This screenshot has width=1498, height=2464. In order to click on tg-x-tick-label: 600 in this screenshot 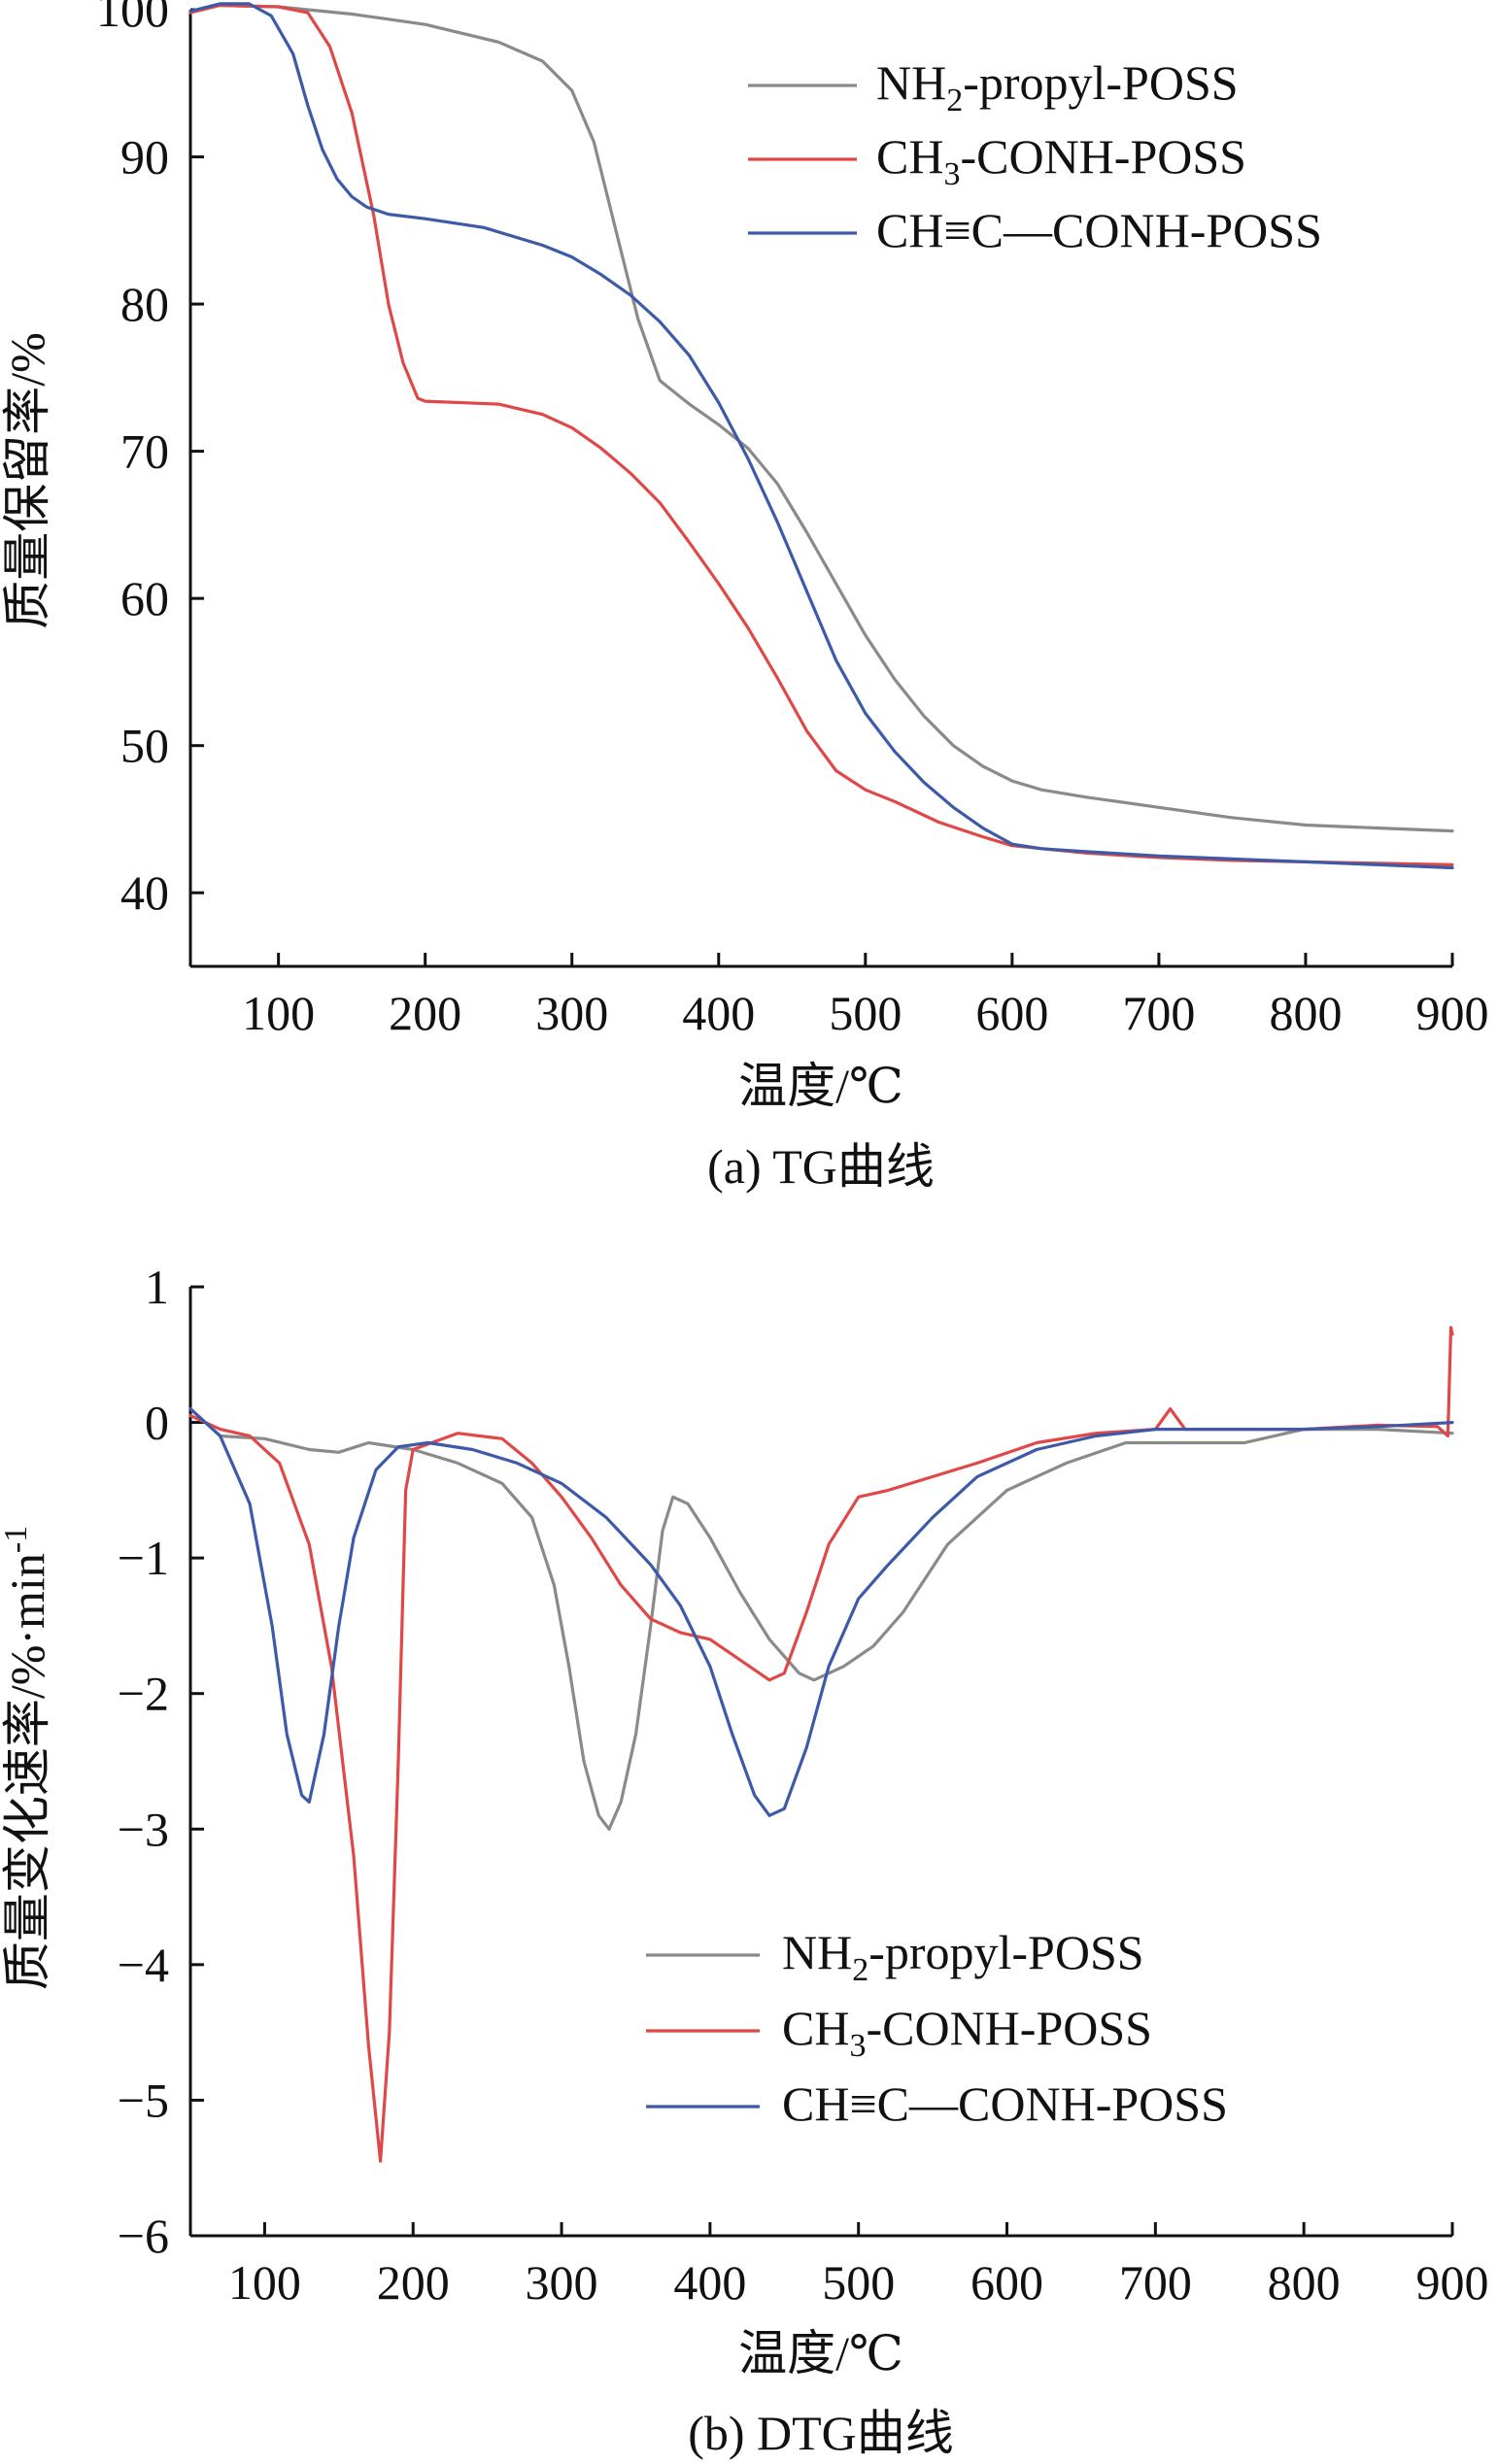, I will do `click(1011, 1013)`.